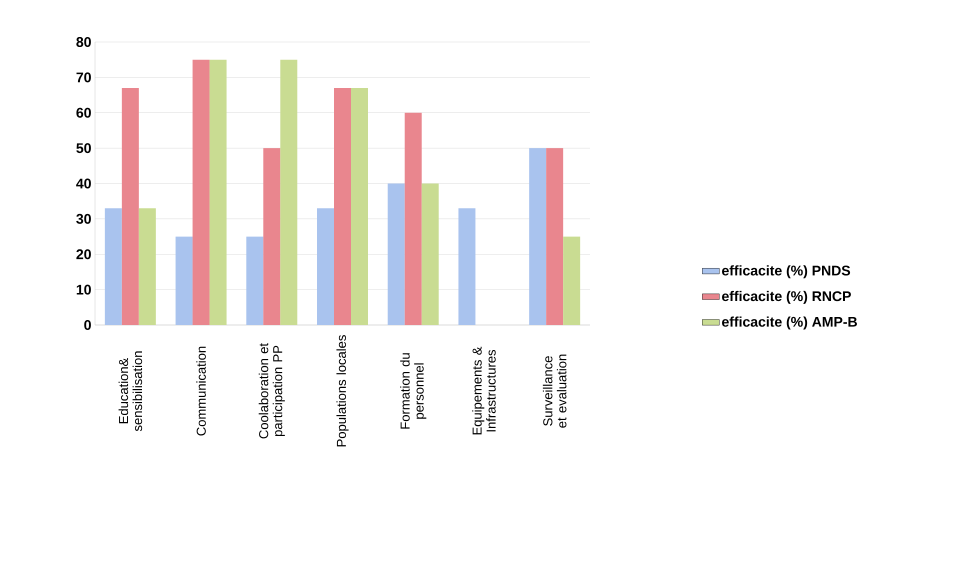 This screenshot has width=965, height=578. I want to click on y-tick-label: 10, so click(83, 289).